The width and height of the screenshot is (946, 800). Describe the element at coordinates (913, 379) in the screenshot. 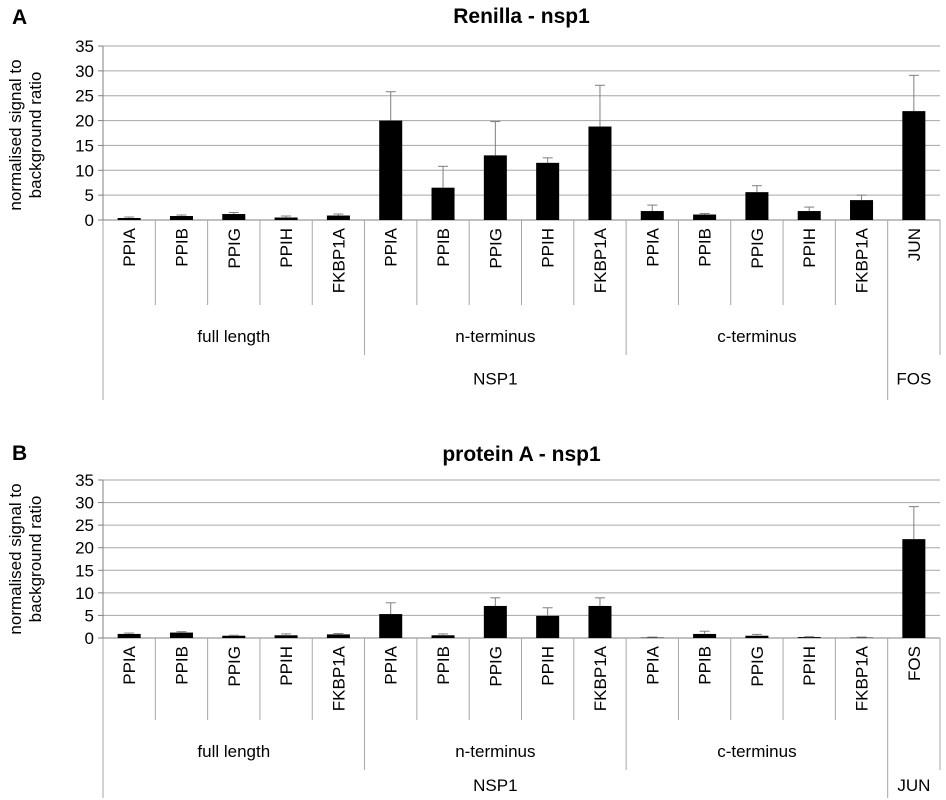

I see `supergroup-label: FOS` at that location.